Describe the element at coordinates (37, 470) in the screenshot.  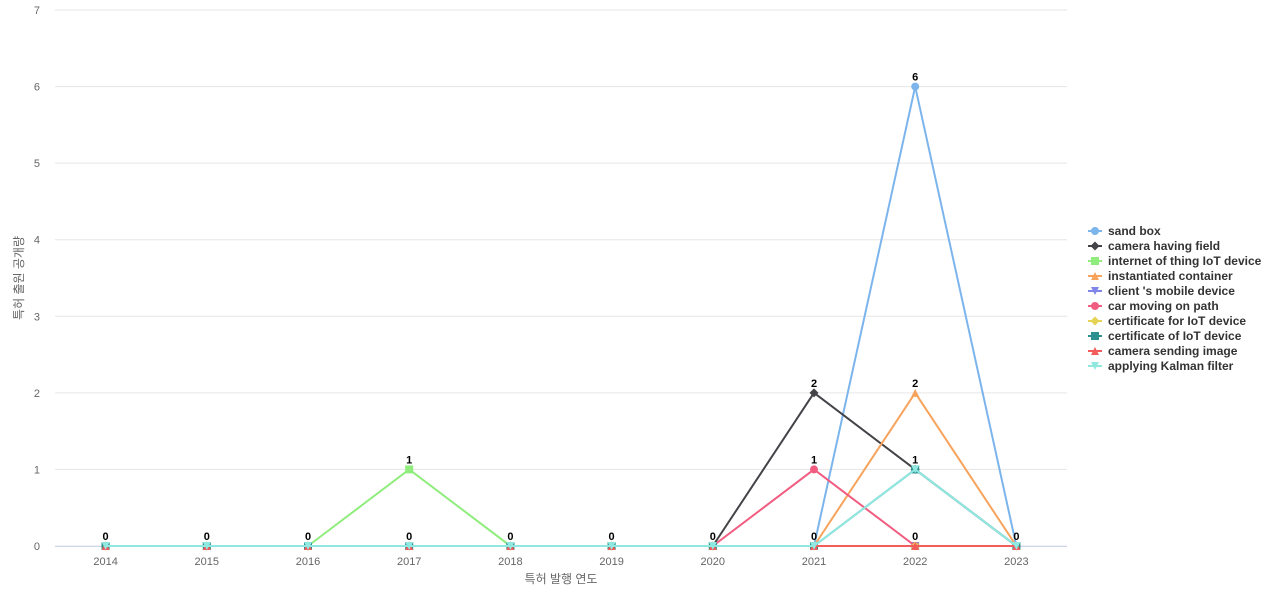
I see `y-tick-label: 1` at that location.